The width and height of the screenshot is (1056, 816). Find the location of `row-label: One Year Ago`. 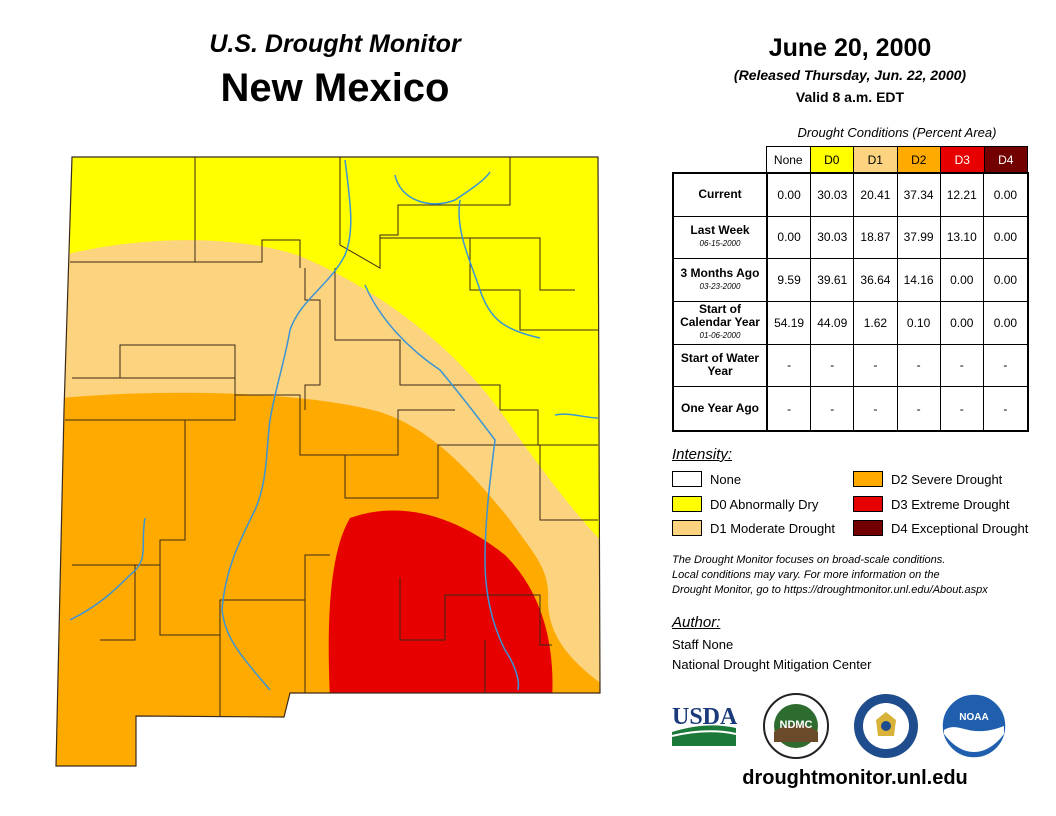

row-label: One Year Ago is located at coordinates (721, 408).